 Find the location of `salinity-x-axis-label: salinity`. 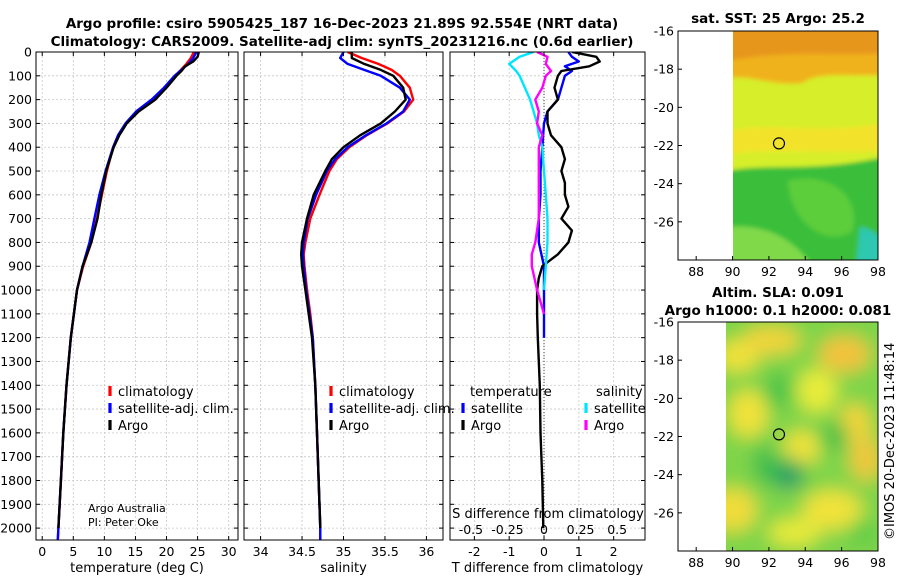

salinity-x-axis-label: salinity is located at coordinates (343, 568).